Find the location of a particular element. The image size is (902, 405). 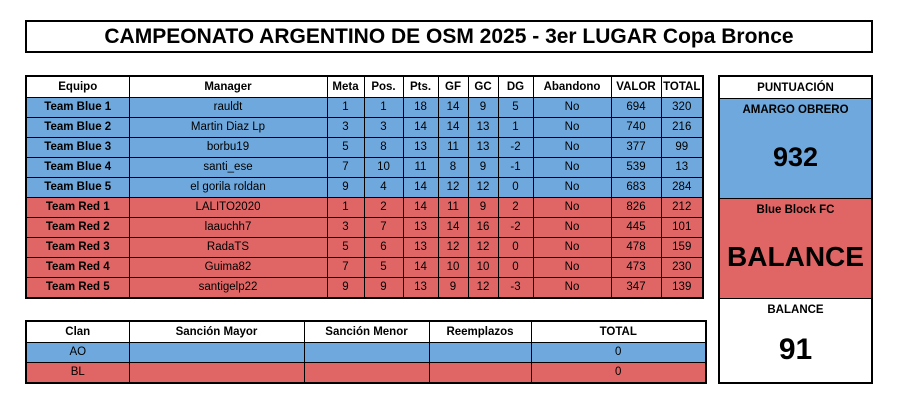

cell-gc: 12 is located at coordinates (483, 288).